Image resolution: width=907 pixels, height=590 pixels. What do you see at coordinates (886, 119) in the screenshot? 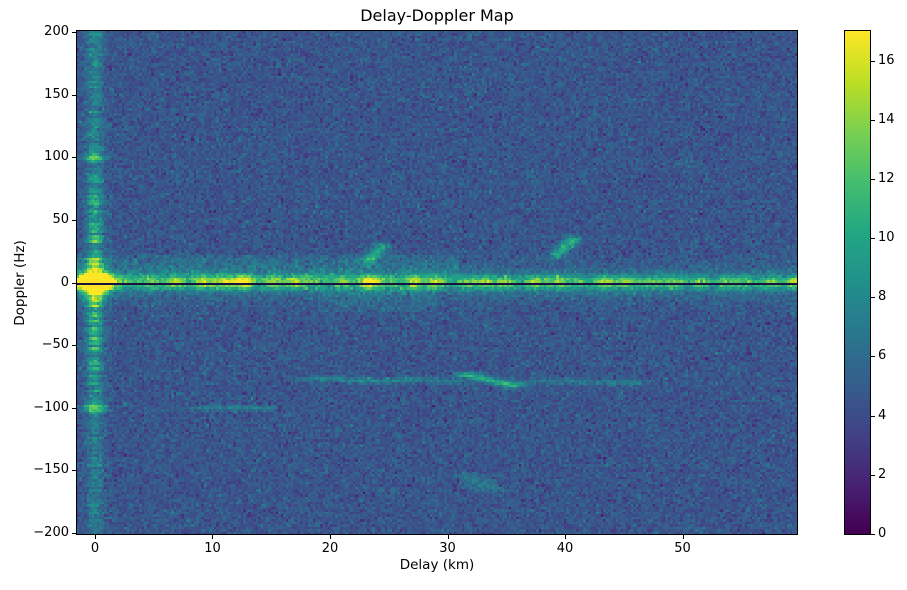
I see `colorbar-tick-label: 14` at bounding box center [886, 119].